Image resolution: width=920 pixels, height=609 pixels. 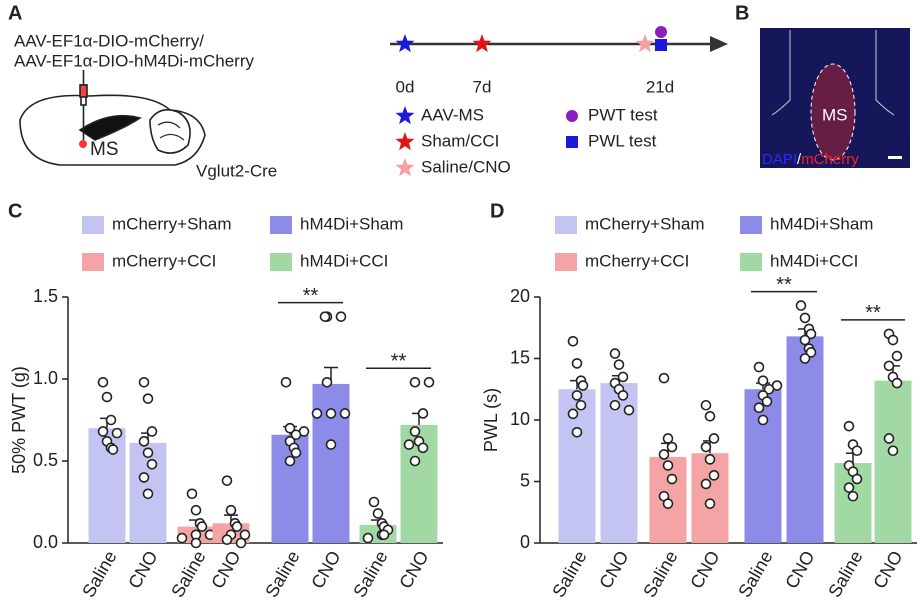 I want to click on legend-label: PWL test, so click(x=622, y=140).